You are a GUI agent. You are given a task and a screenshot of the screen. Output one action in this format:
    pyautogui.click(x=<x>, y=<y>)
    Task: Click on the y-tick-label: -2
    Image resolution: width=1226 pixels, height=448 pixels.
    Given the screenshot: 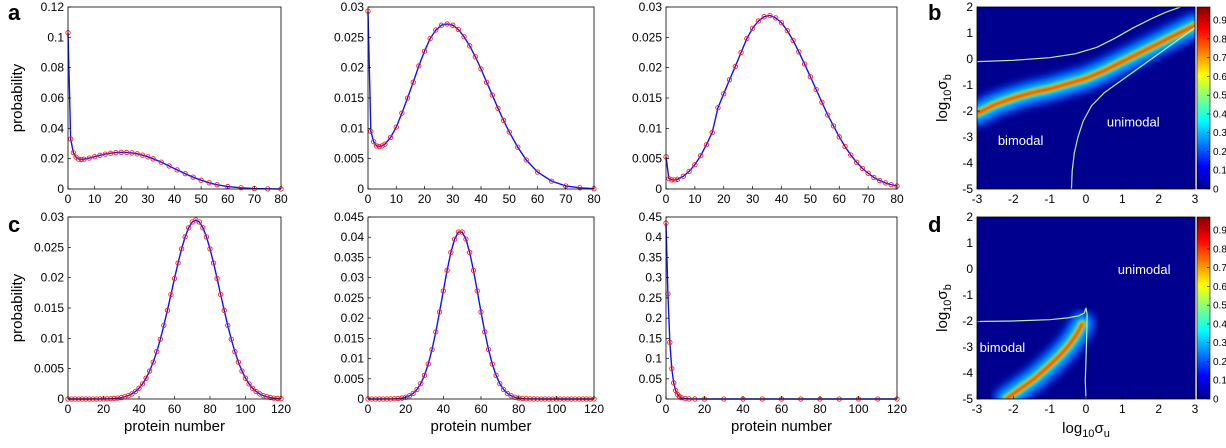 What is the action you would take?
    pyautogui.click(x=967, y=321)
    